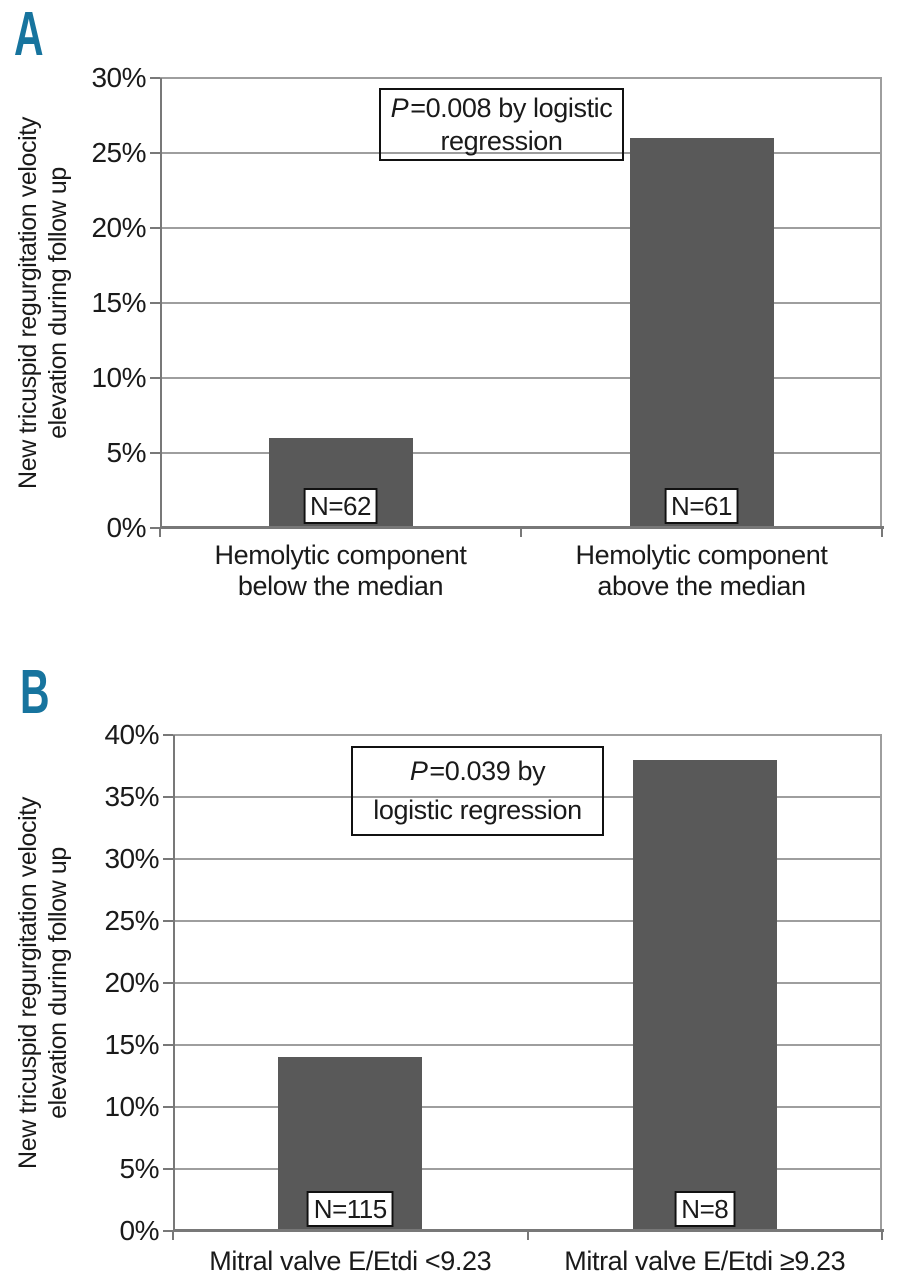 The width and height of the screenshot is (908, 1280). I want to click on y-tick-label: 40%, so click(131, 734).